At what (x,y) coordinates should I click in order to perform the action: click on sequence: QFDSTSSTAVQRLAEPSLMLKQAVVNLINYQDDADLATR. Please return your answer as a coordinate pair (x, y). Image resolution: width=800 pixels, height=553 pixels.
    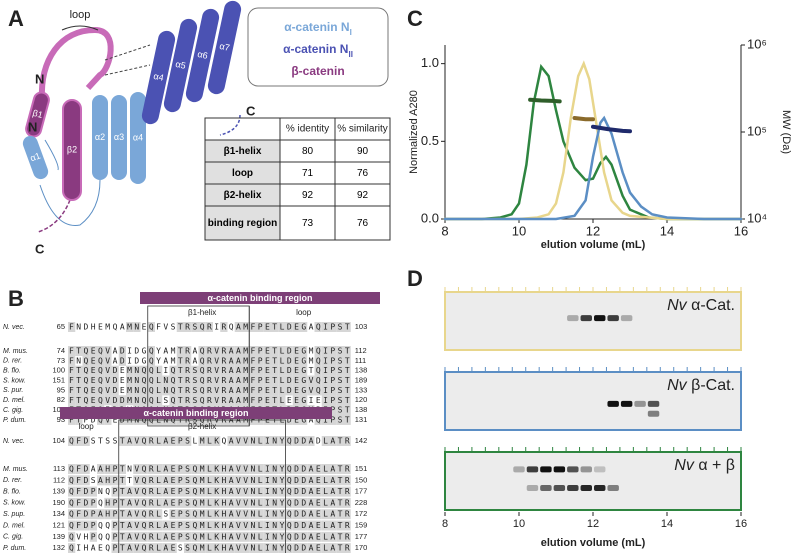
    Looking at the image, I should click on (209, 441).